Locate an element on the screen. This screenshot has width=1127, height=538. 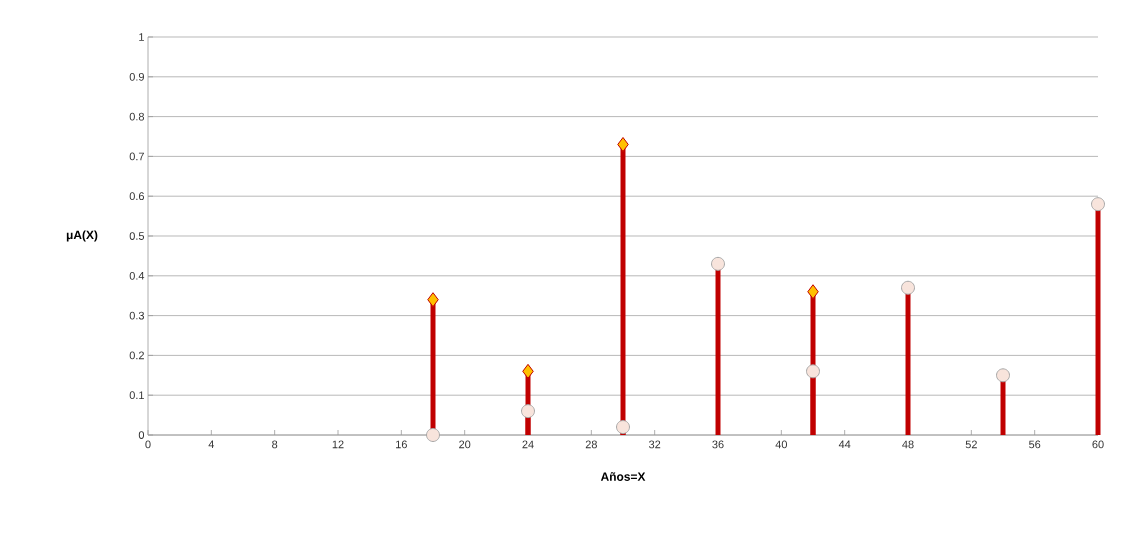
x-tick-label: 12 is located at coordinates (338, 444).